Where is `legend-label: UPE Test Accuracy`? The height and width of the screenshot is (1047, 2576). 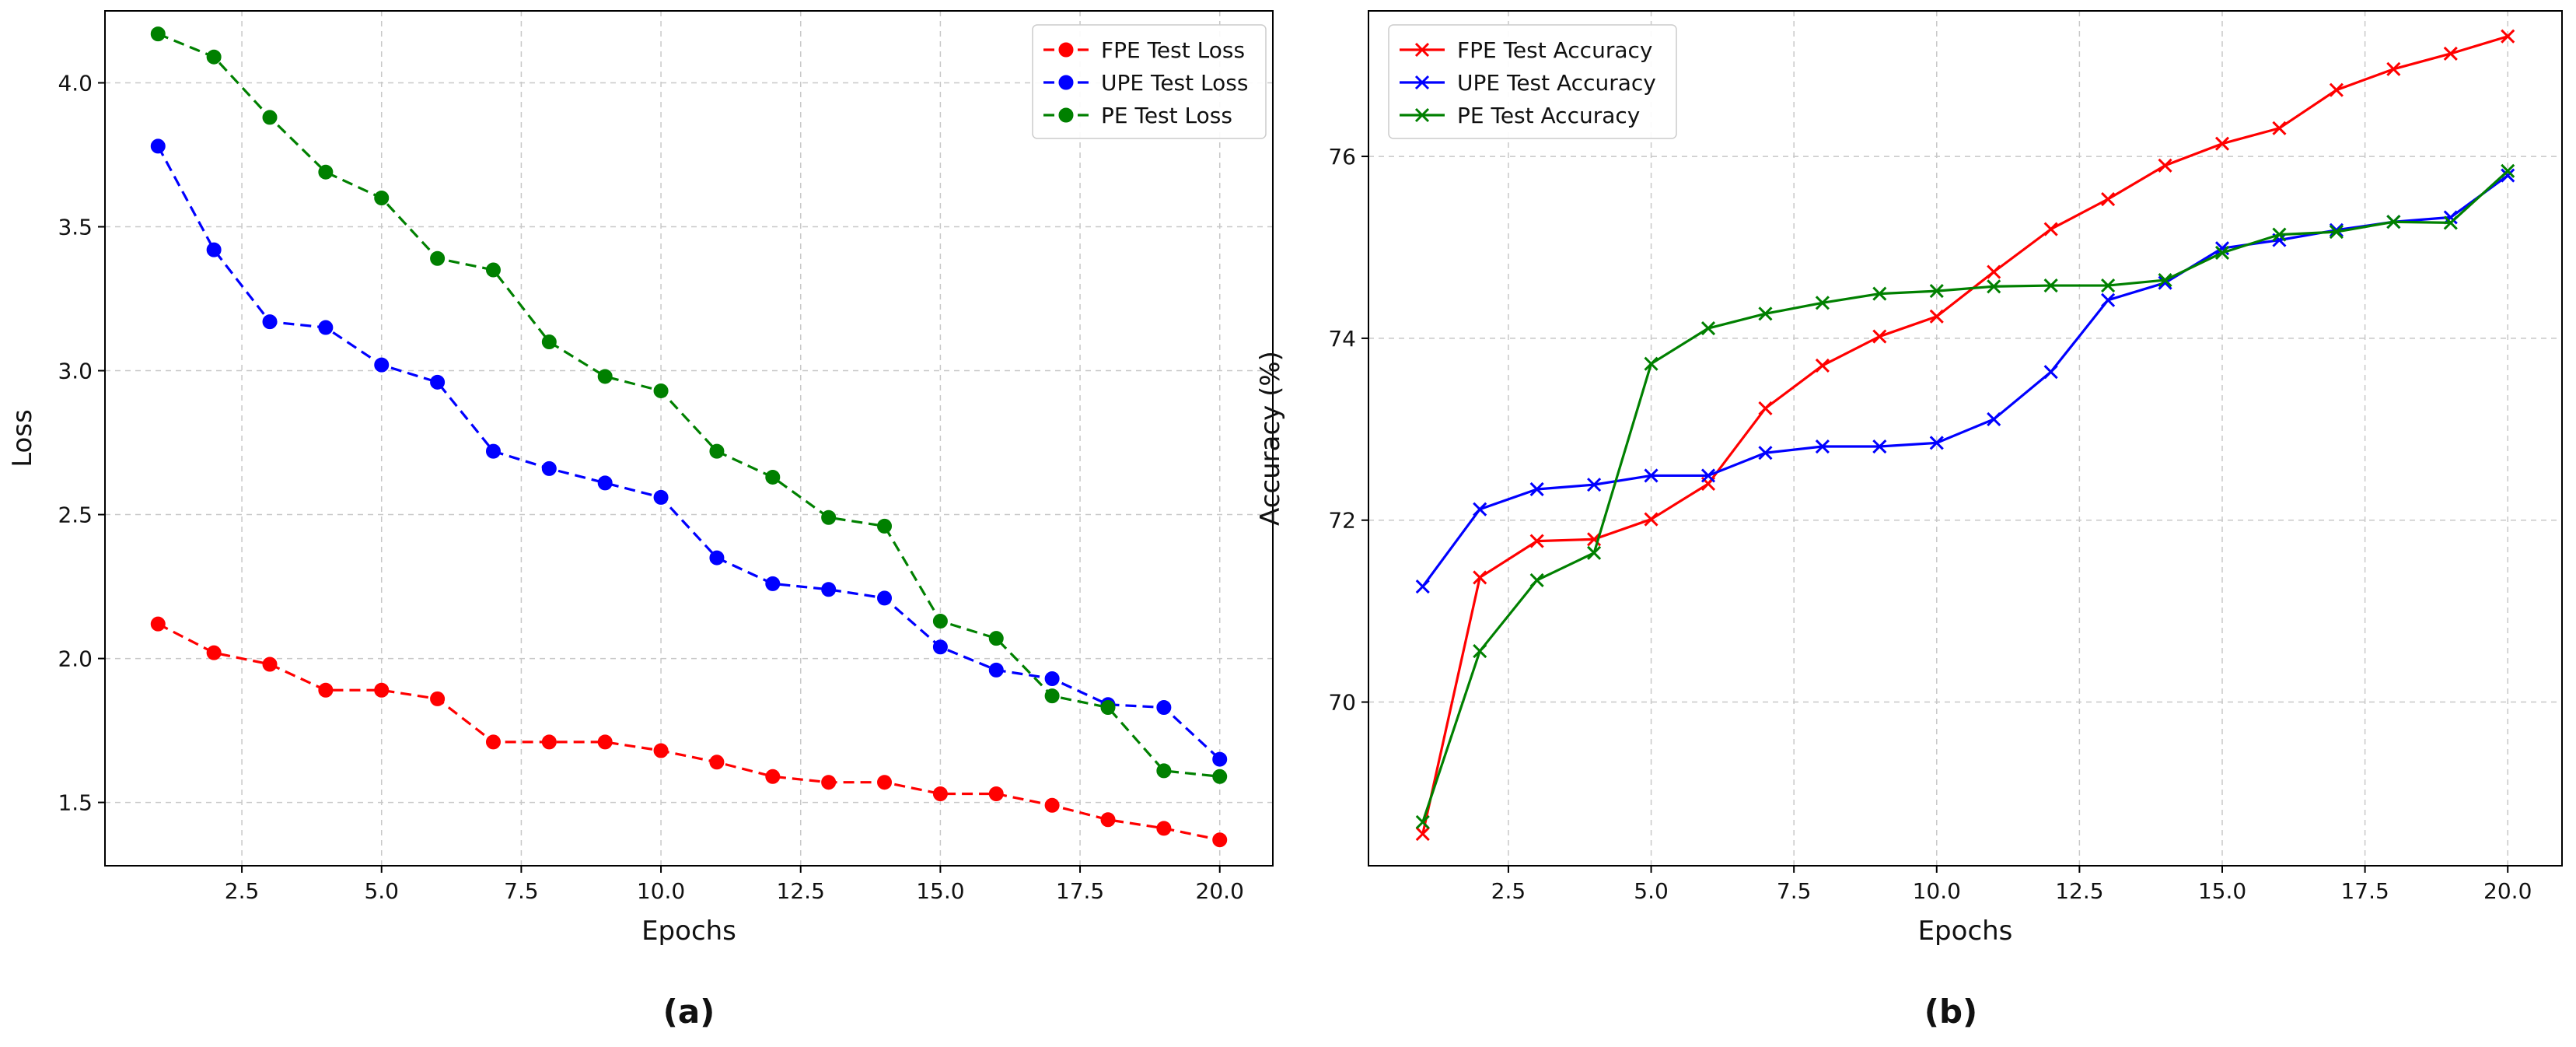 legend-label: UPE Test Accuracy is located at coordinates (1556, 83).